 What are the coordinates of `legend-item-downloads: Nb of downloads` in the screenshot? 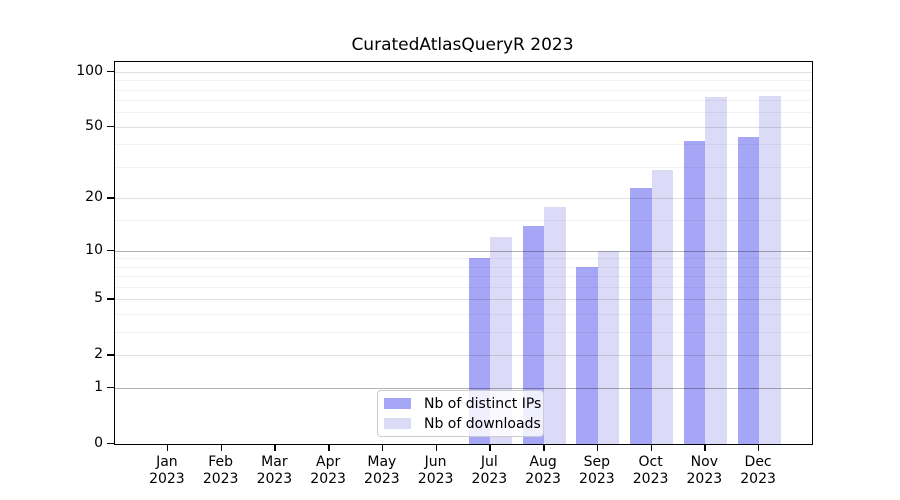 It's located at (462, 423).